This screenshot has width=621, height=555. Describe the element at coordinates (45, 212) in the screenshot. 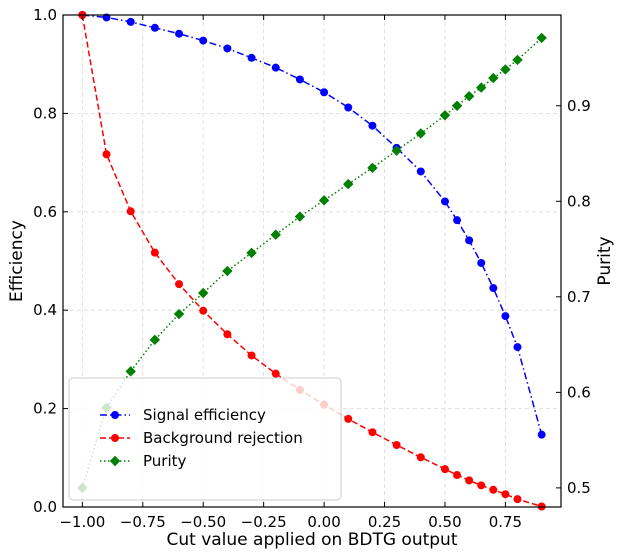

I see `y-tick-label: 0.6` at that location.